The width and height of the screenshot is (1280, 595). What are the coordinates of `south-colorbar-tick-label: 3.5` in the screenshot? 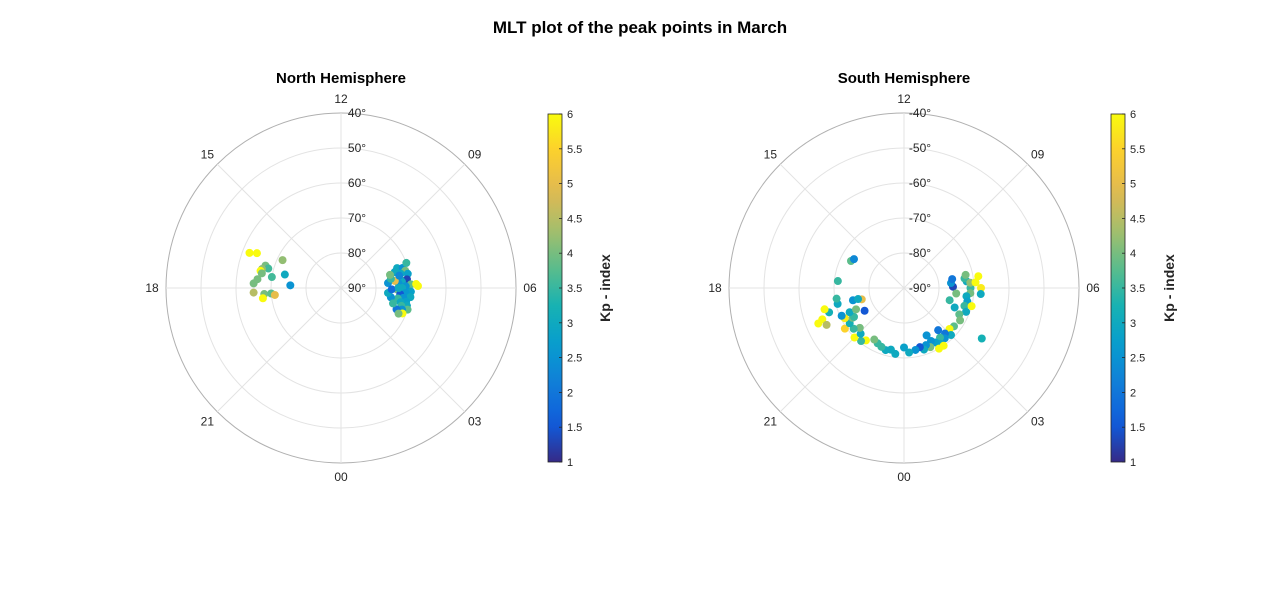 It's located at (1137, 289).